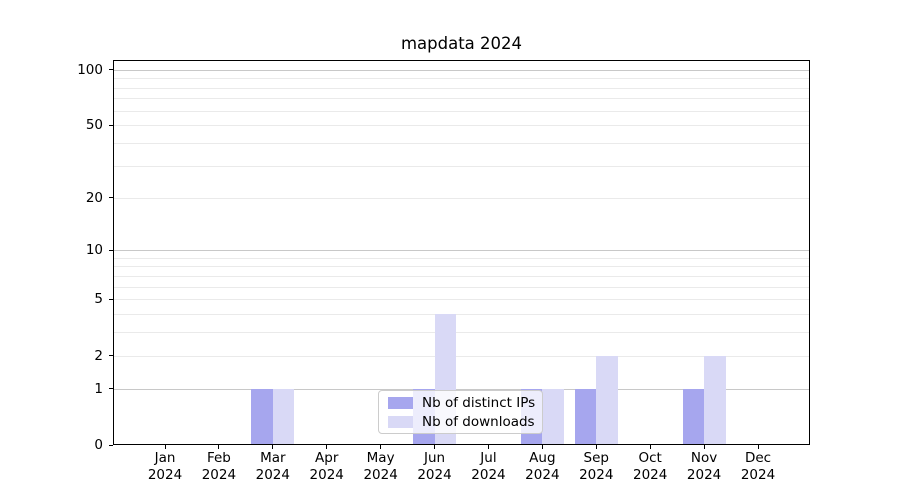 This screenshot has width=900, height=500. What do you see at coordinates (400, 421) in the screenshot?
I see `legend-swatch-downloads` at bounding box center [400, 421].